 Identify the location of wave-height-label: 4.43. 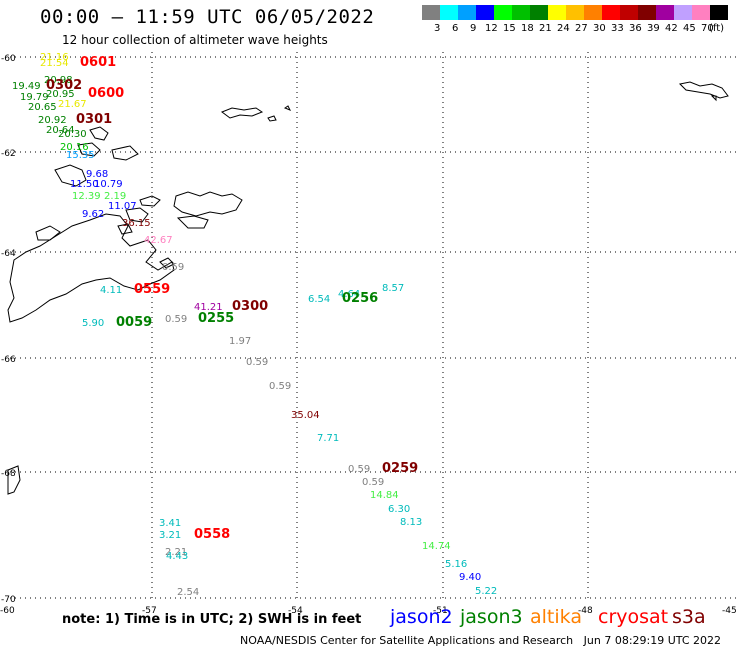
(177, 556).